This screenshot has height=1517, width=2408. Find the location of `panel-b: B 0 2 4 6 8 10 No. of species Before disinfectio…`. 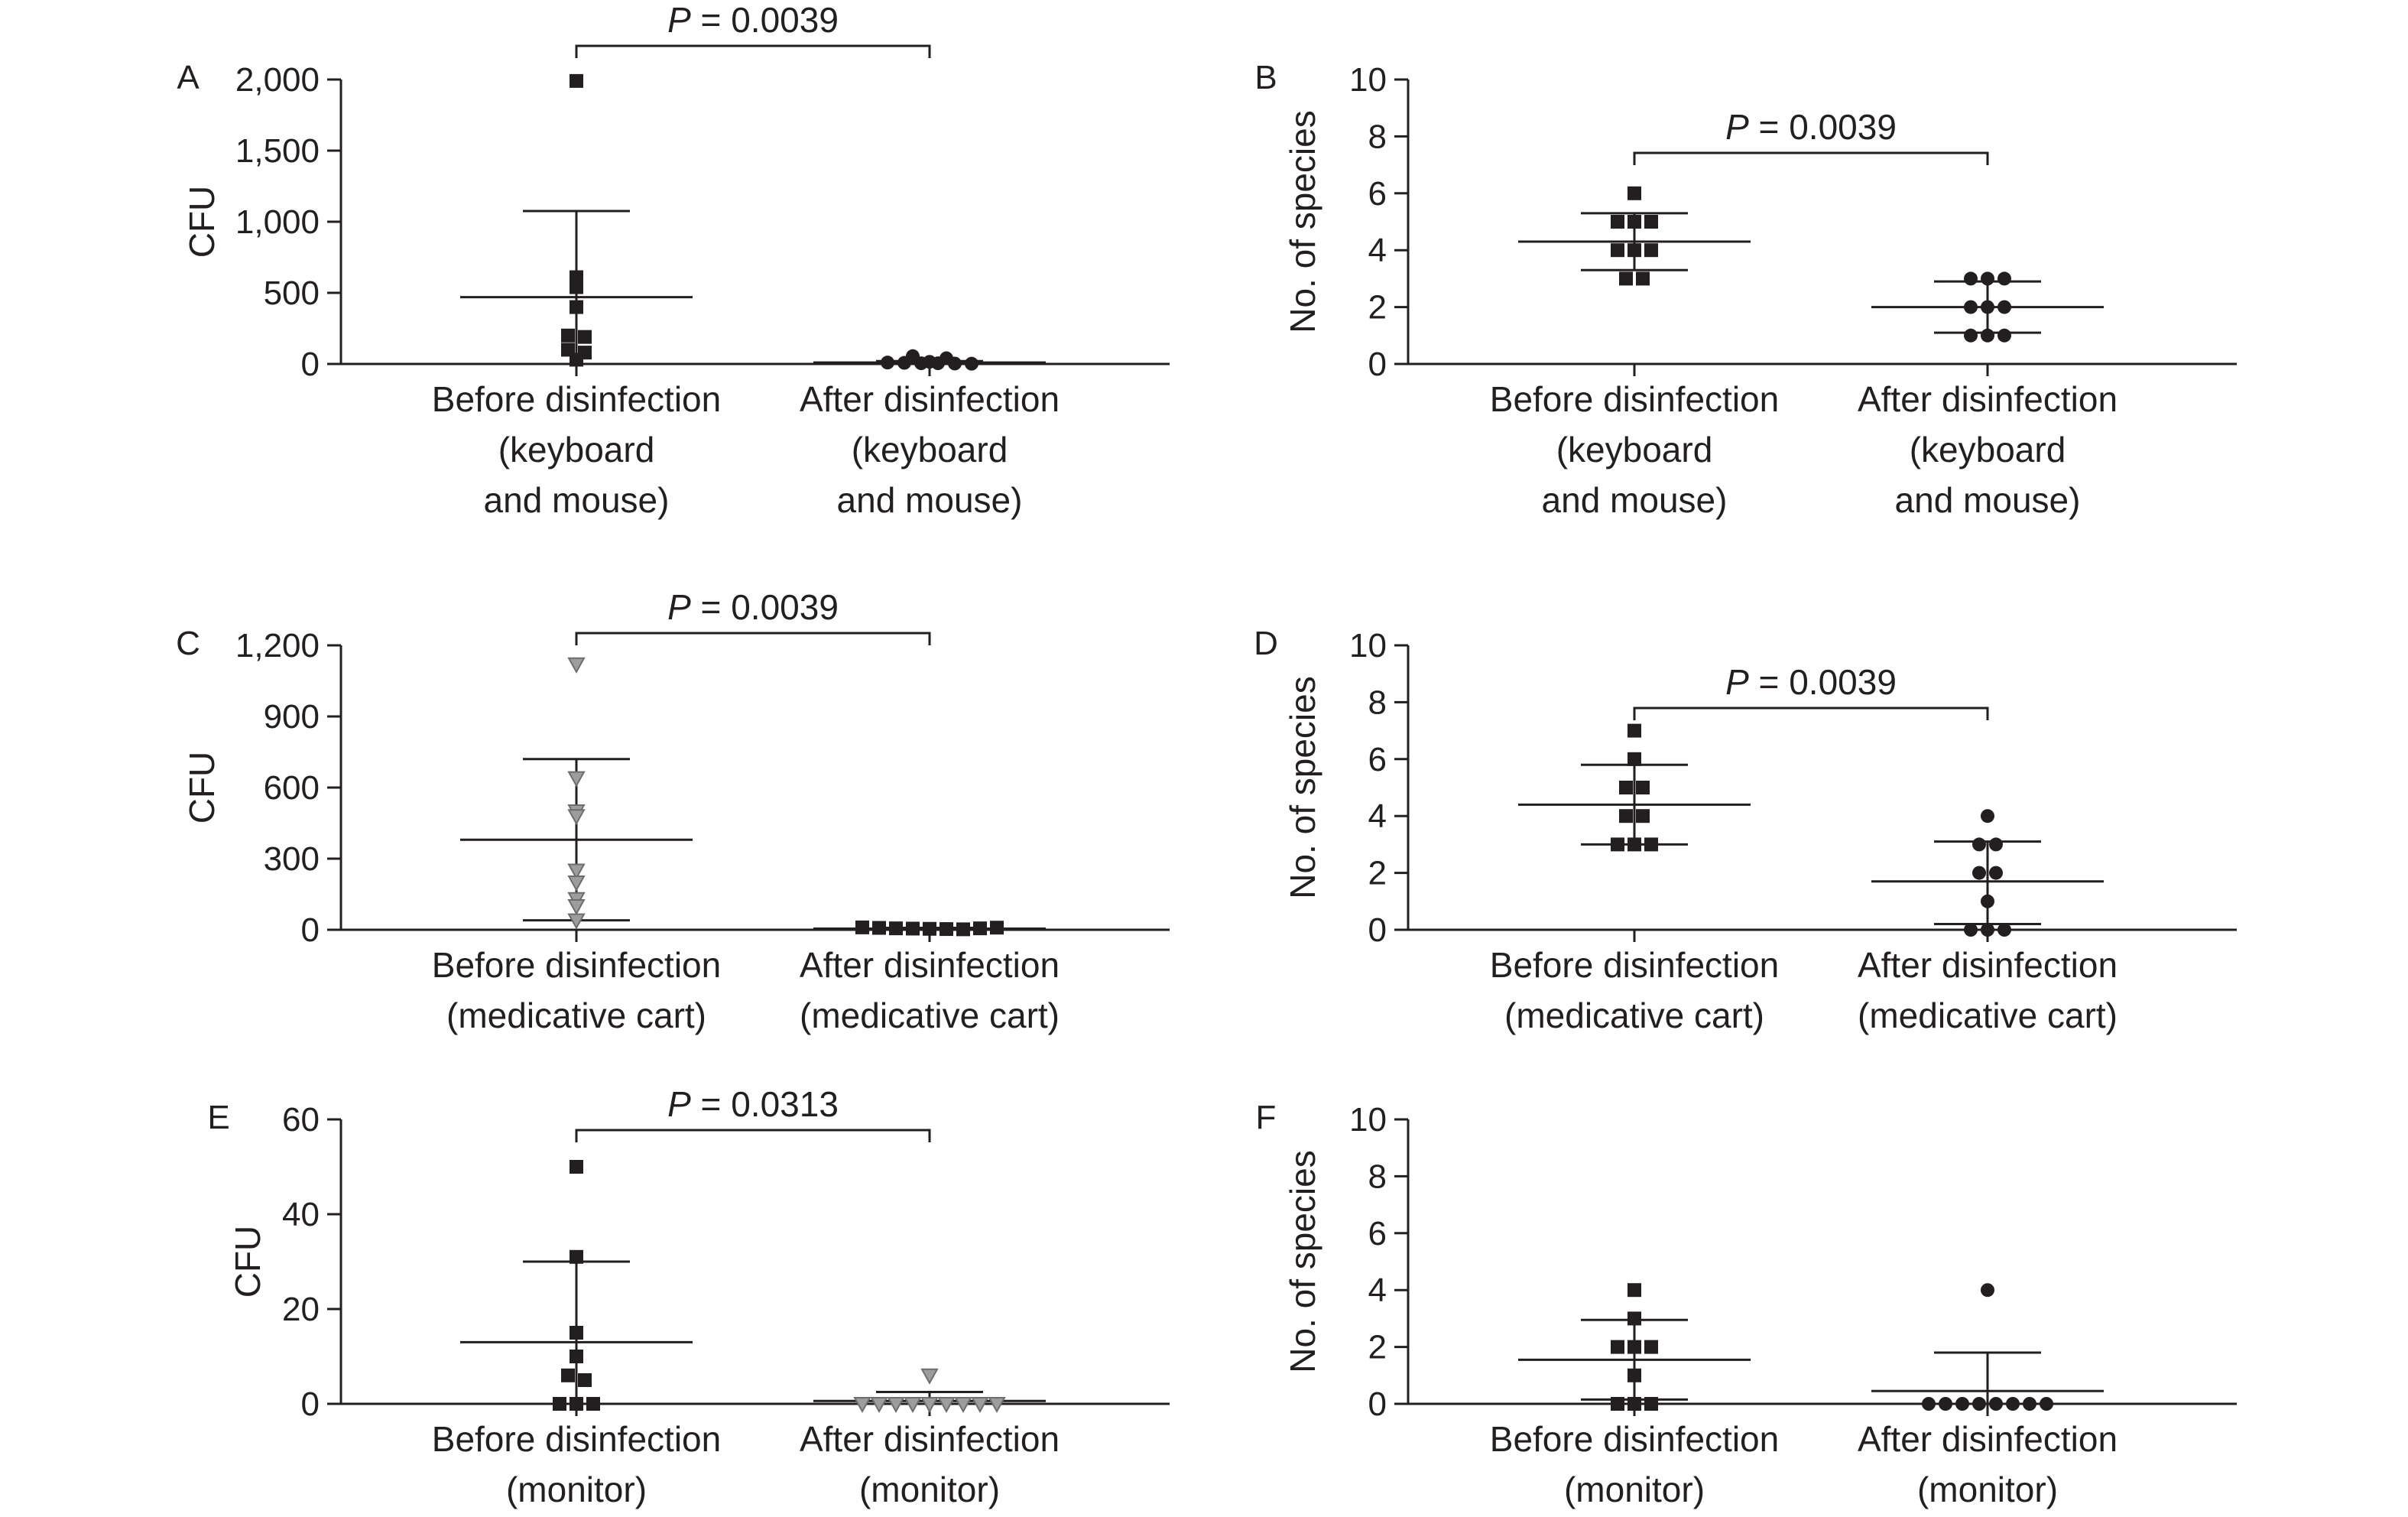

panel-b: B 0 2 4 6 8 10 No. of species Before disinfectio… is located at coordinates (1746, 289).